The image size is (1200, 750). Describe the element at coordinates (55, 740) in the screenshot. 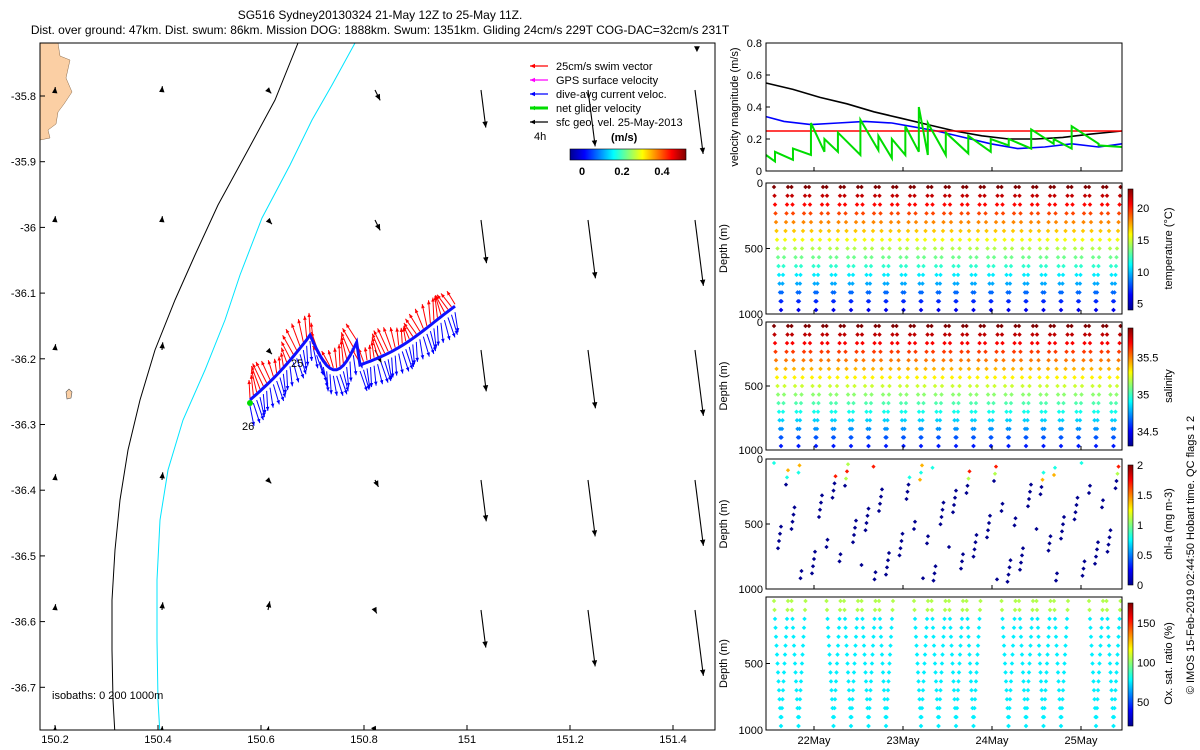

I see `map-x-tick-label: 150.2` at that location.